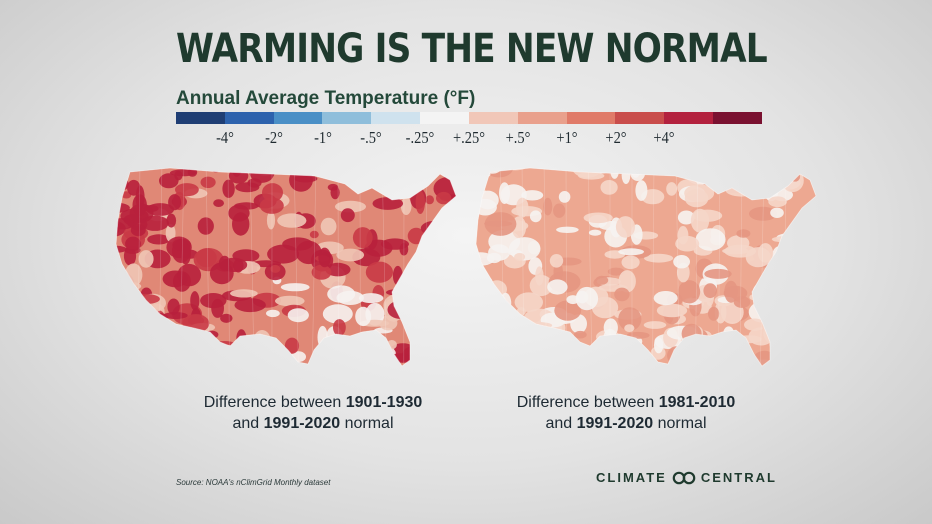  Describe the element at coordinates (420, 137) in the screenshot. I see `legend-tick-label: -.25°` at that location.